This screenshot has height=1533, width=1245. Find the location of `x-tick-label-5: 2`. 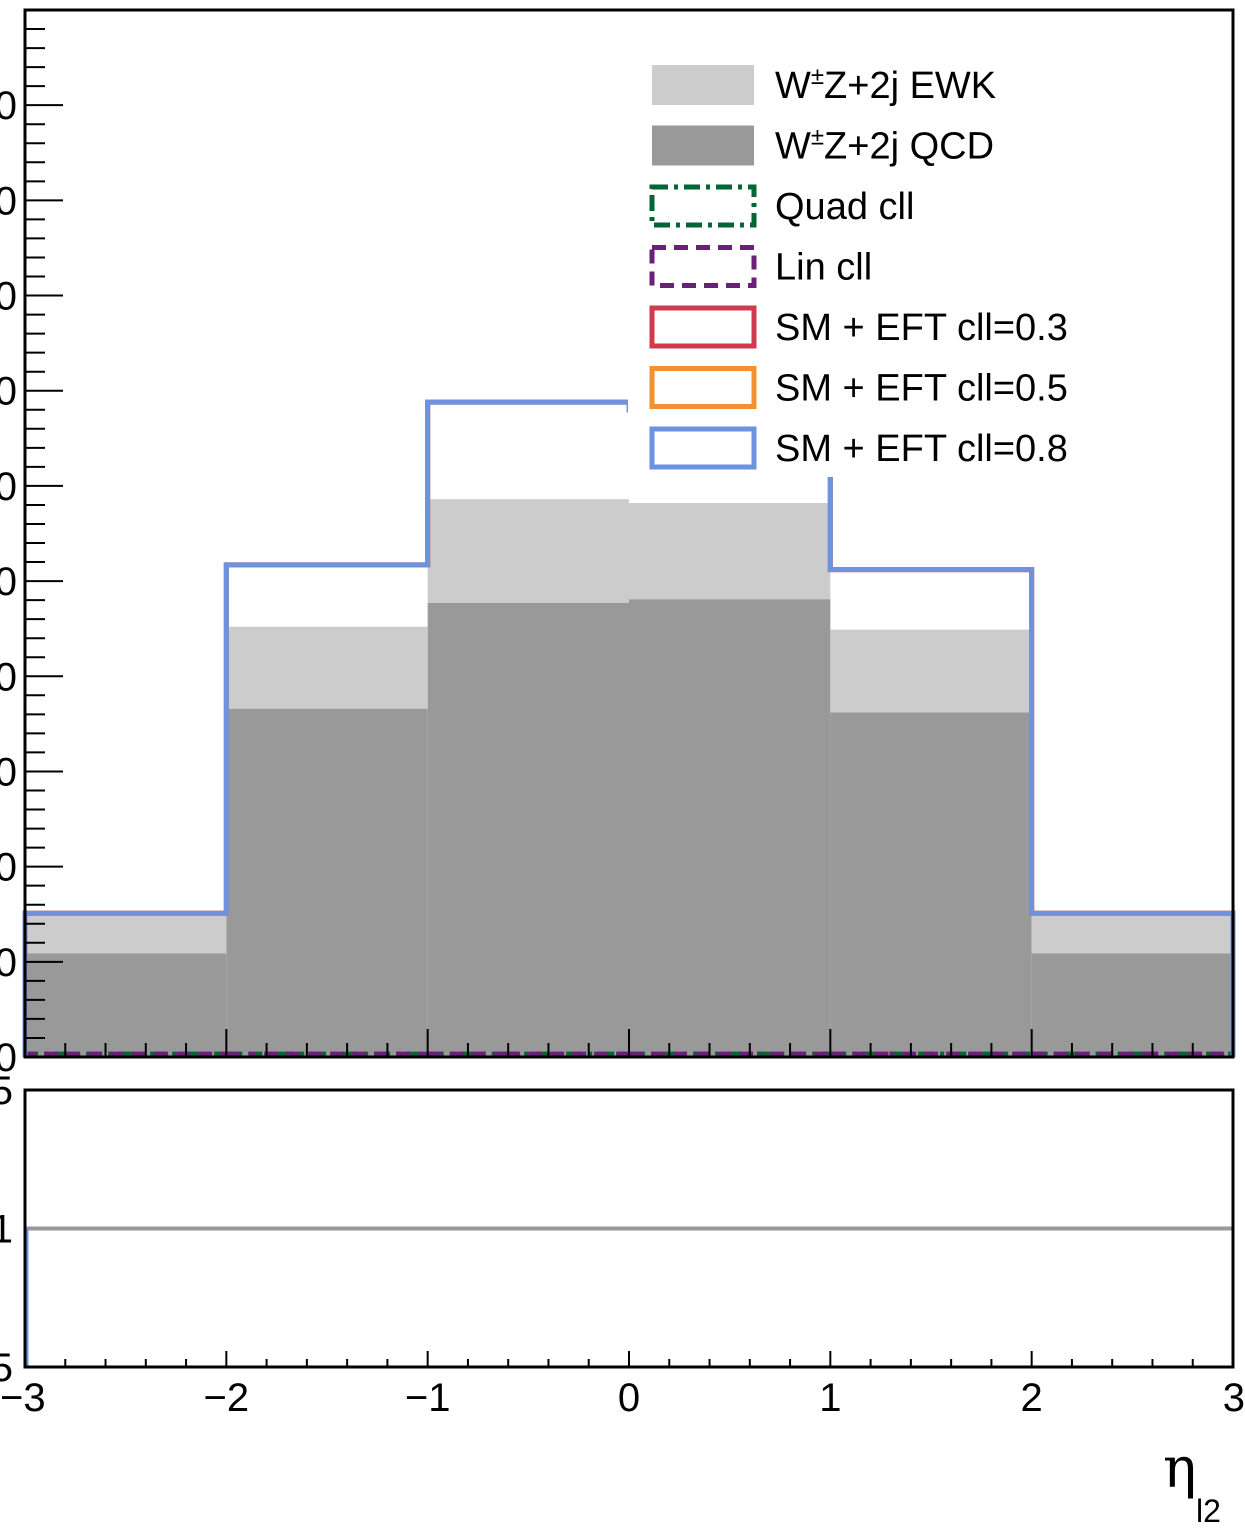

x-tick-label-5: 2 is located at coordinates (1032, 1398).